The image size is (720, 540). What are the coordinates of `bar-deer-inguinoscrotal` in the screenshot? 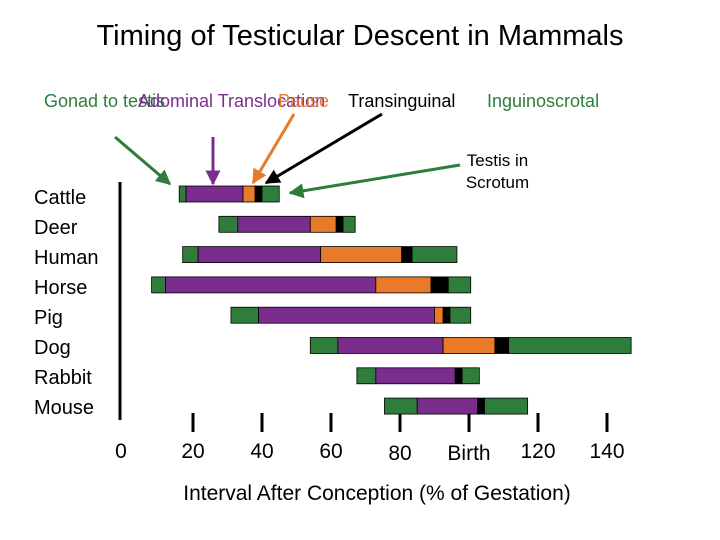 It's located at (349, 224).